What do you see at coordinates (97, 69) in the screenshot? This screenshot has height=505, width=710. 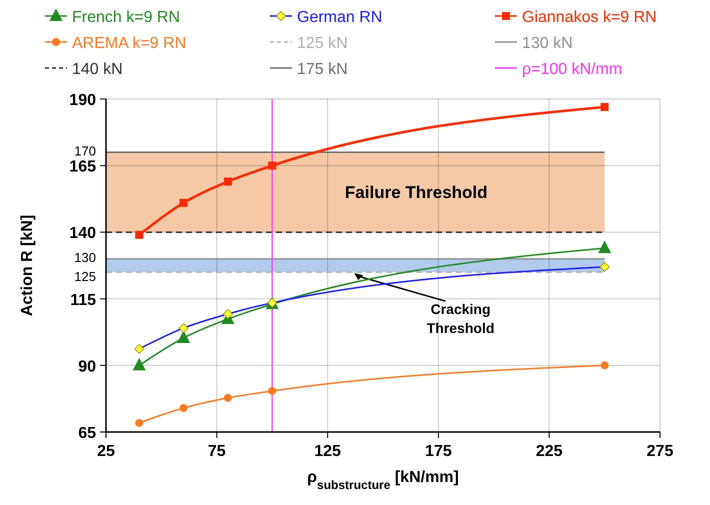 I see `legend-label: 140 kN` at bounding box center [97, 69].